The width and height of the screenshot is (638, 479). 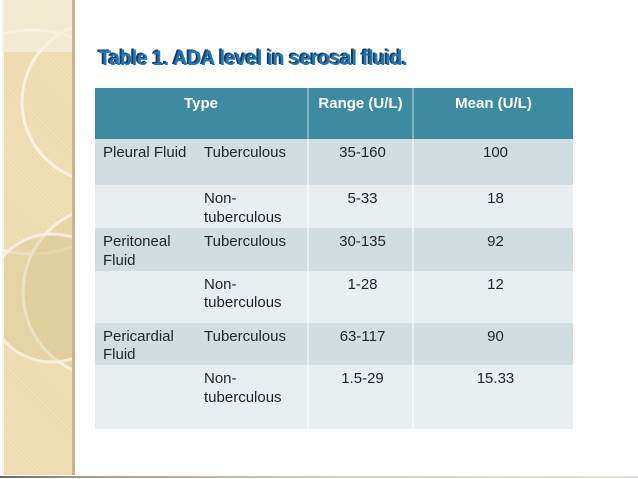 I want to click on table-row: Pericardial Fluid Tuberculous 63-117 90, so click(x=334, y=344).